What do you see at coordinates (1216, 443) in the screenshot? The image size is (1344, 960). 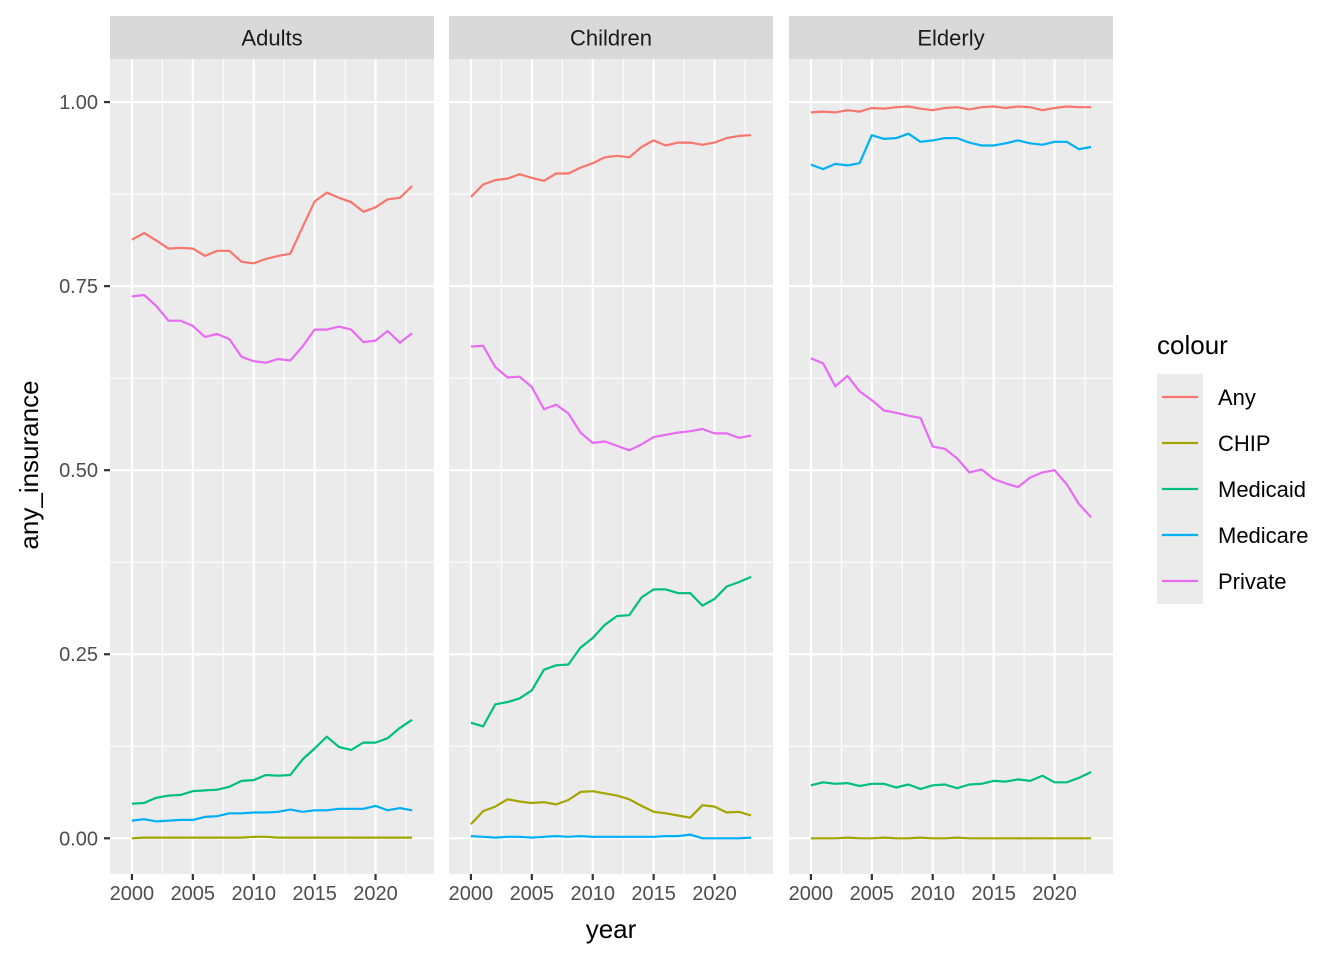 I see `legend-item-chip: CHIP` at bounding box center [1216, 443].